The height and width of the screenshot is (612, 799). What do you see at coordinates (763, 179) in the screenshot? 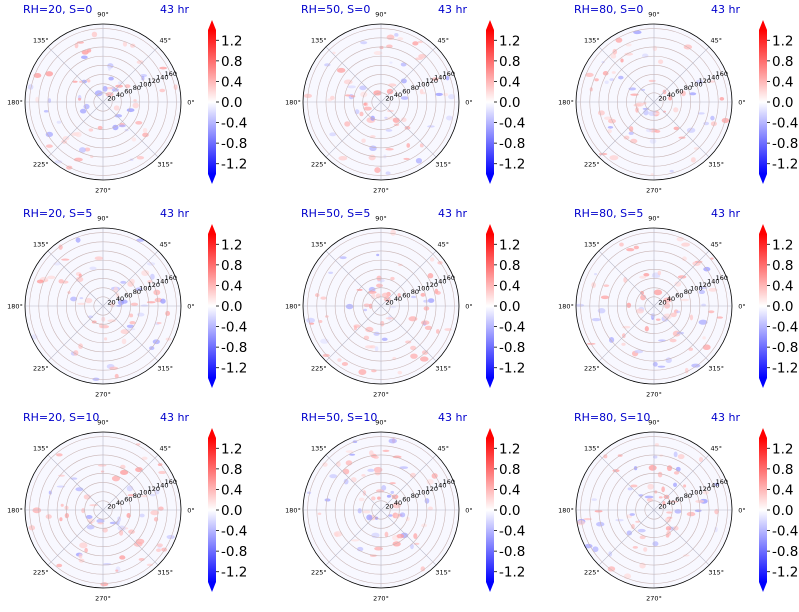
I see `colorbar-extend-min` at bounding box center [763, 179].